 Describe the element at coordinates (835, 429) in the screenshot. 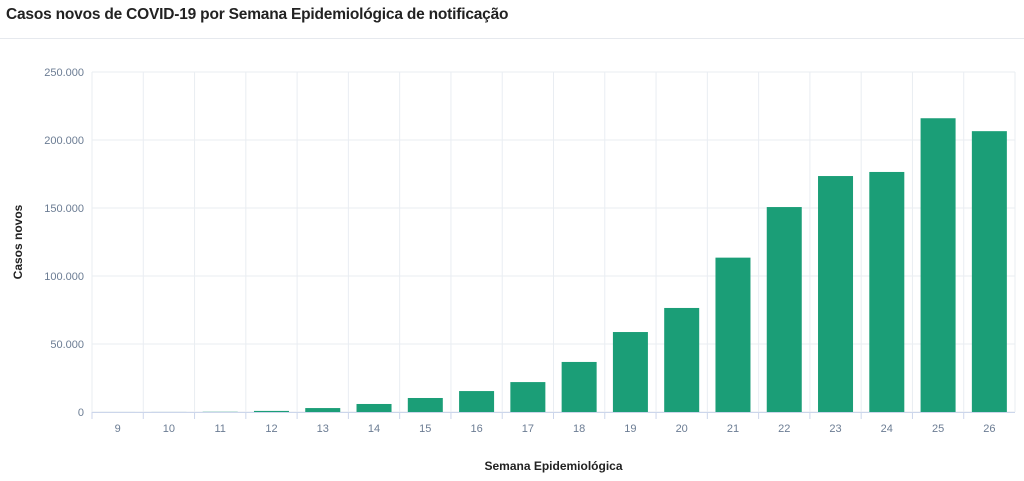

I see `x-tick-label: 23` at that location.